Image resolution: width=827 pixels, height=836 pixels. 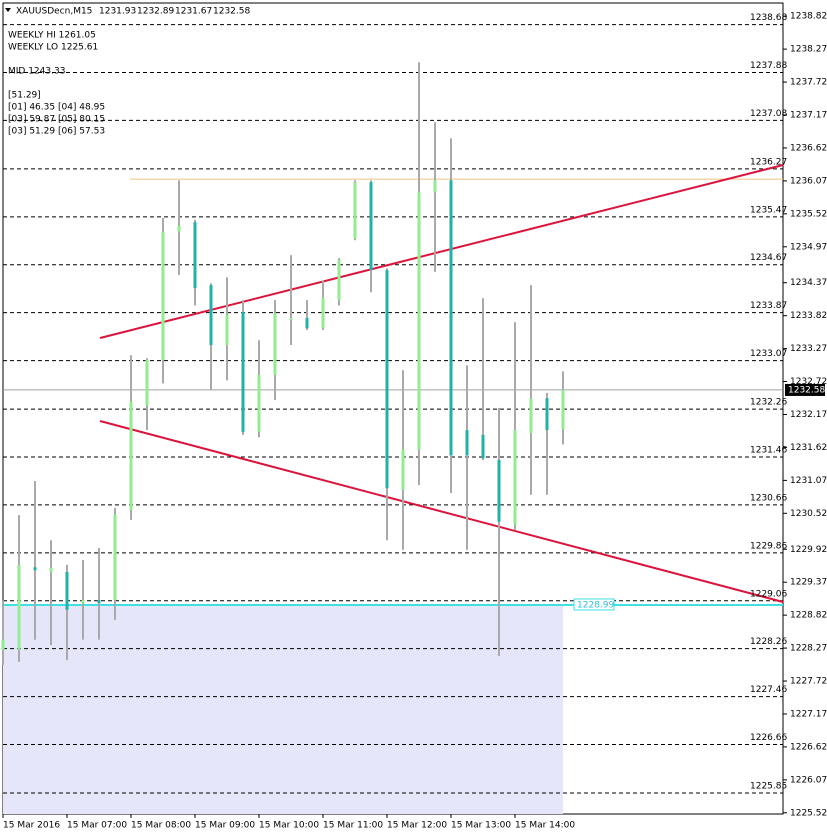 What do you see at coordinates (808, 682) in the screenshot?
I see `y-tick-label: 1227.72` at bounding box center [808, 682].